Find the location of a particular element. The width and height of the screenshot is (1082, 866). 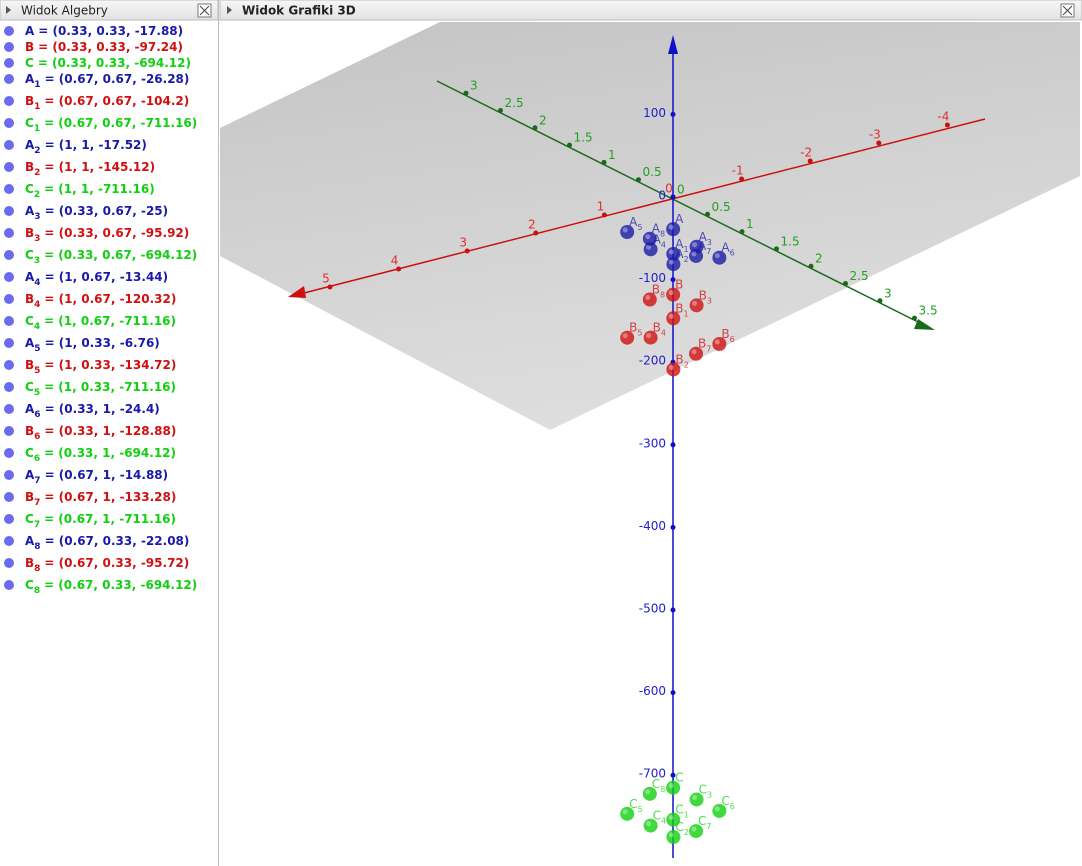

algebra-item: A1 = (0.67, 0.67, -26.28) is located at coordinates (96, 81).